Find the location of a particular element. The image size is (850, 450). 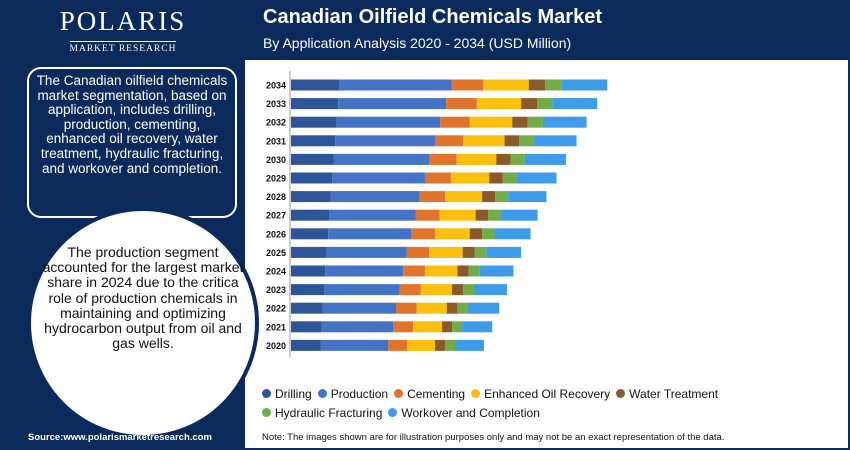

y-tick-label: 2021 is located at coordinates (276, 327).